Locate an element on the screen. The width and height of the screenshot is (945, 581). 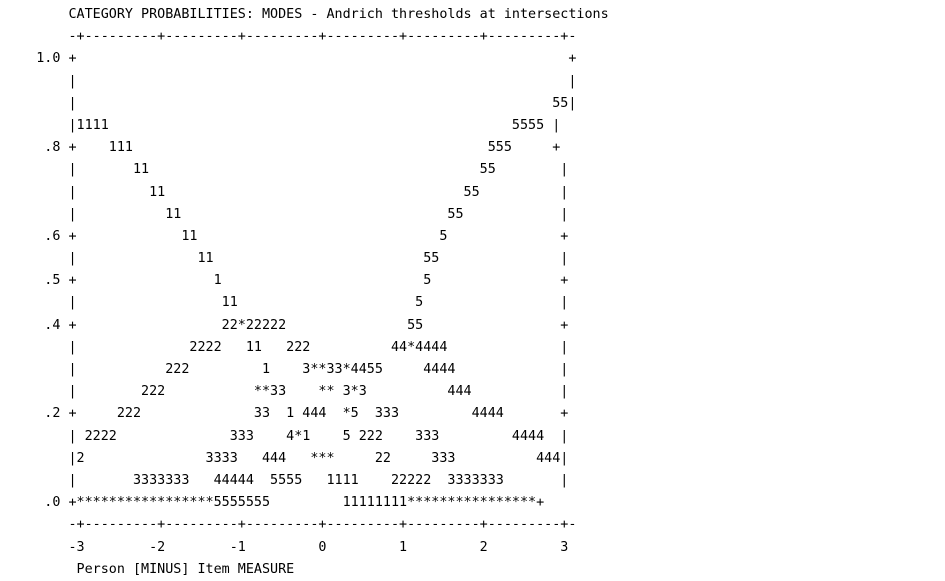
plot-row: .6 + 11 5 + is located at coordinates (286, 236).